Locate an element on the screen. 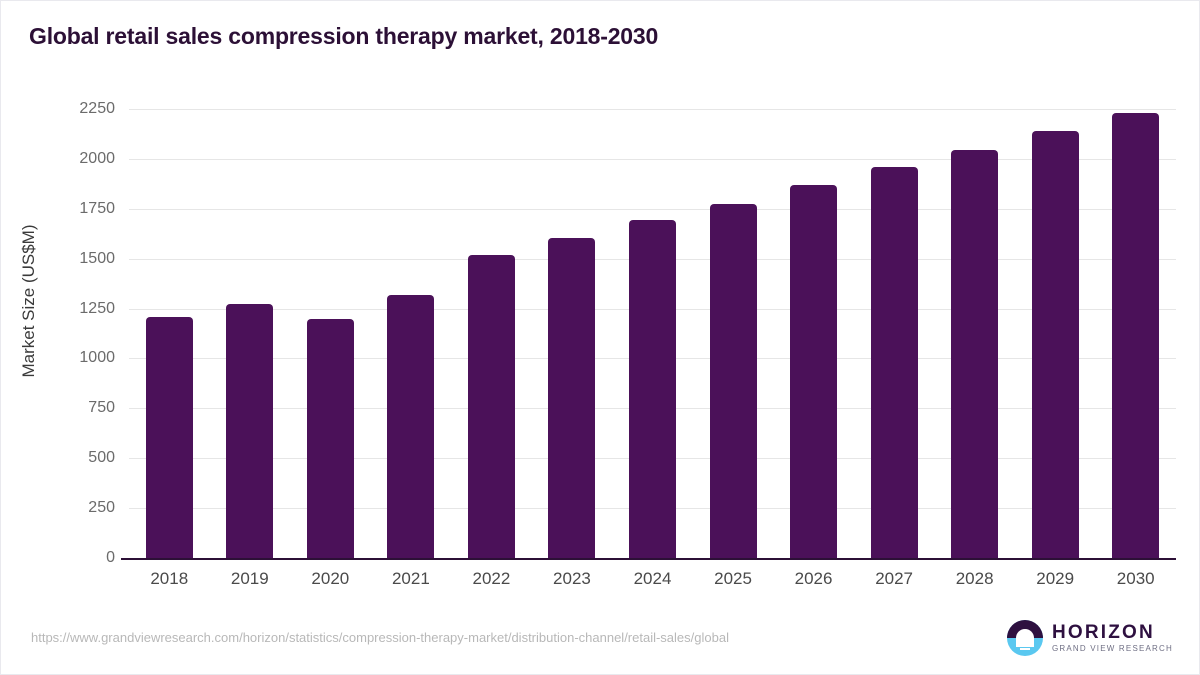  logo-tagline: GRAND VIEW RESEARCH is located at coordinates (1112, 648).